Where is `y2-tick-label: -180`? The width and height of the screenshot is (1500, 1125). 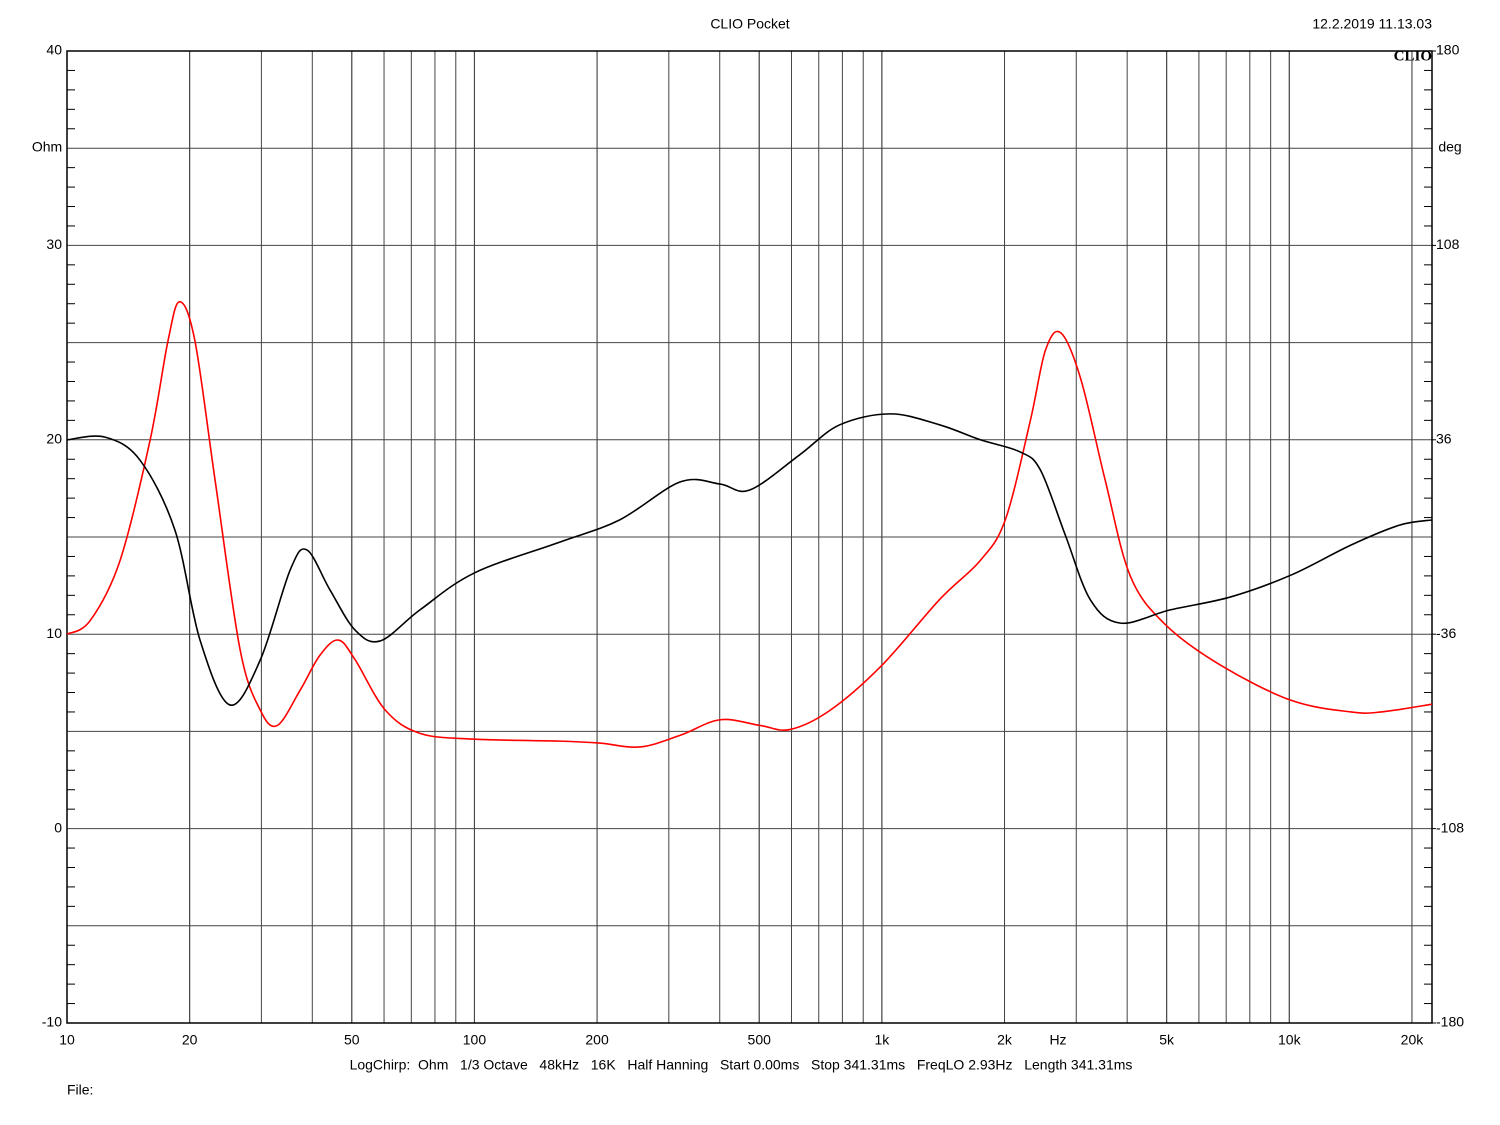
y2-tick-label: -180 is located at coordinates (1450, 1022).